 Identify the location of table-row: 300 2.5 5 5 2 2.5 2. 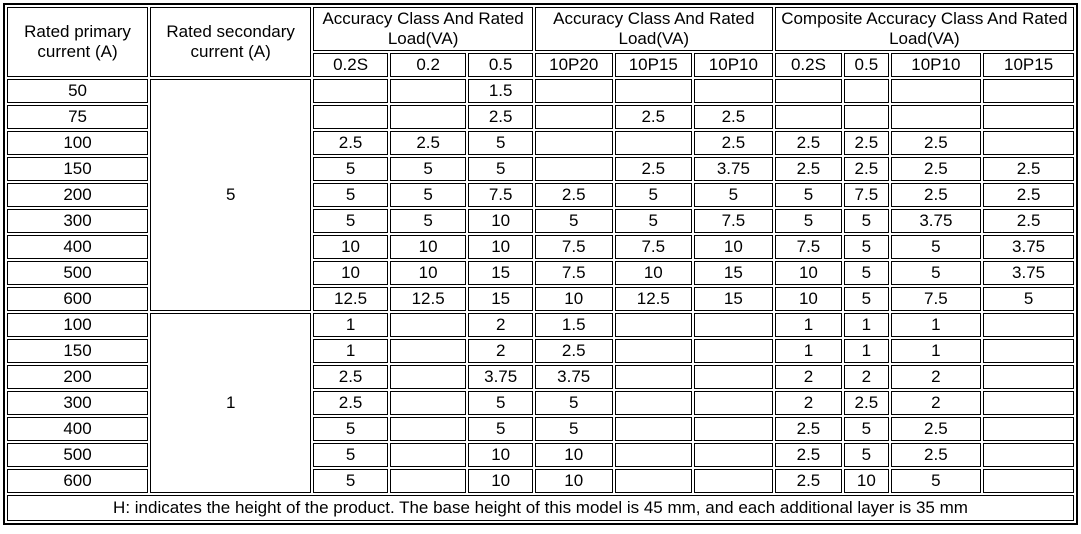
(540, 403).